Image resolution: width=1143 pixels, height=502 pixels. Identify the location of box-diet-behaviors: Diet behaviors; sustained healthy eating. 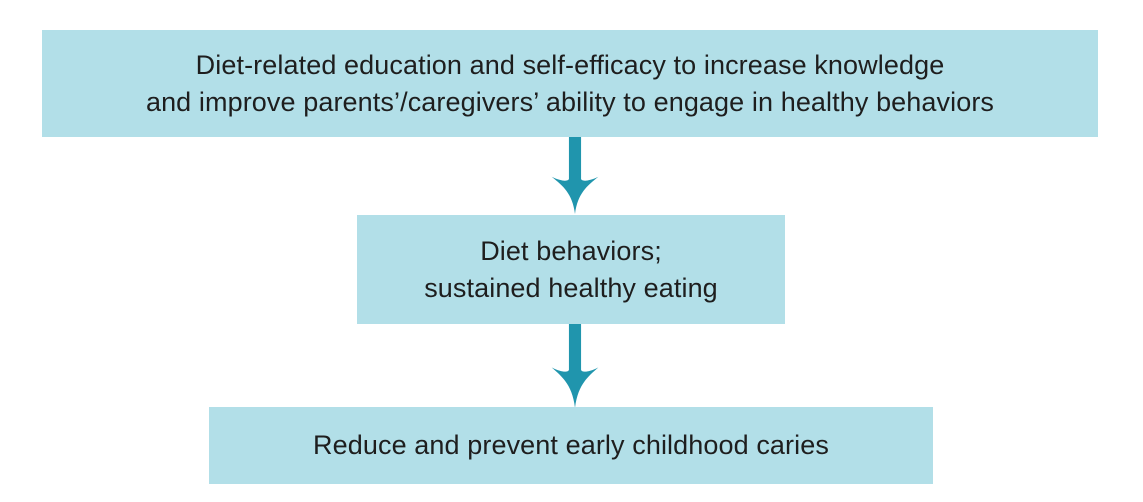
(571, 269).